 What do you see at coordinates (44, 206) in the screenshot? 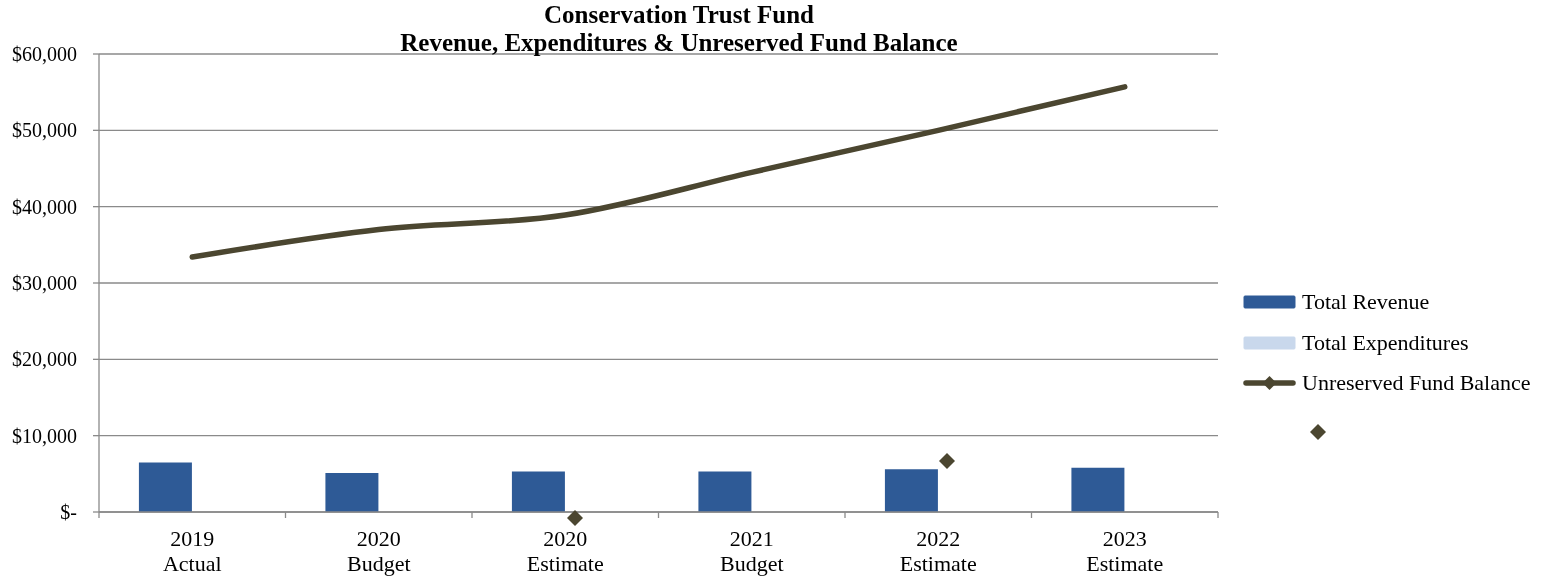
I see `y-tick-label: $40,000` at bounding box center [44, 206].